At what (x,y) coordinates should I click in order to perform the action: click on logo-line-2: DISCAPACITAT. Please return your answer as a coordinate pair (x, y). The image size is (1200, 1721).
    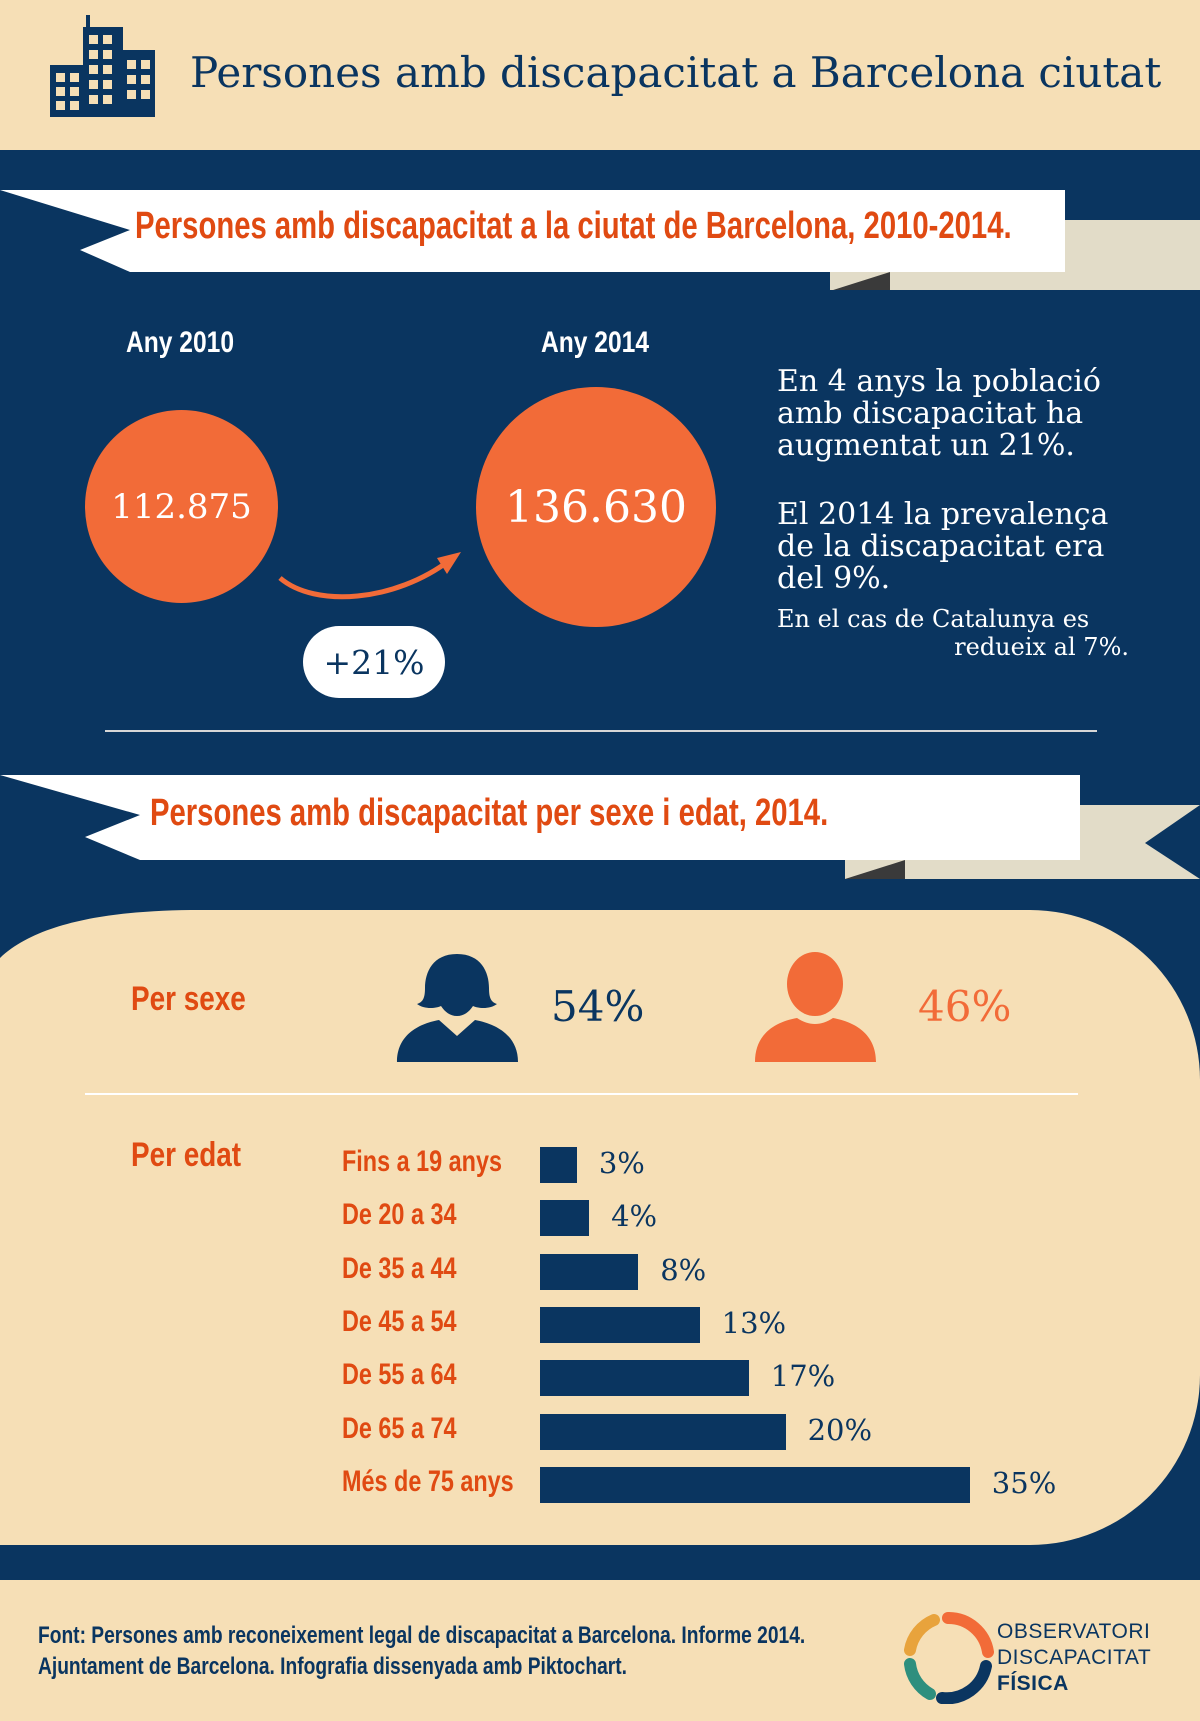
    Looking at the image, I should click on (1074, 1657).